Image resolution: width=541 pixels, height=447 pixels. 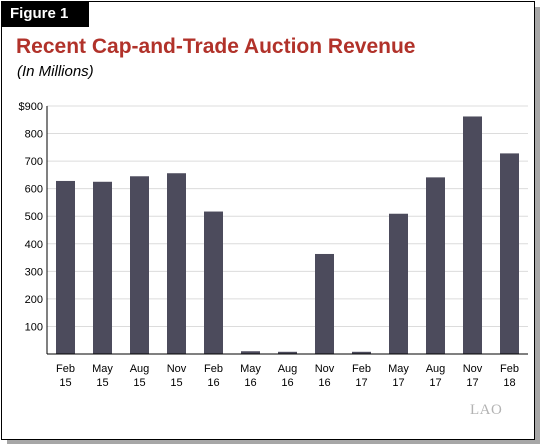 I want to click on x-tick-label-year: 18, so click(x=509, y=383).